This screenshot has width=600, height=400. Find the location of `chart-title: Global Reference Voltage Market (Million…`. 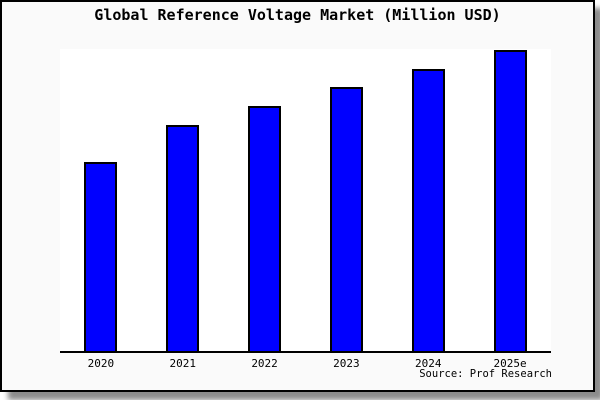

chart-title: Global Reference Voltage Market (Million… is located at coordinates (297, 15).